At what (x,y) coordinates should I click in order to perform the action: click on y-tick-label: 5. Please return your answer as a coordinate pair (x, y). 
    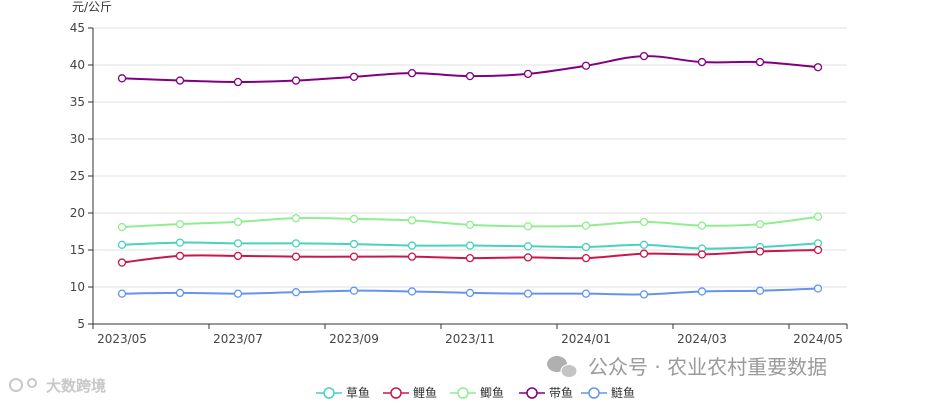
    Looking at the image, I should click on (81, 324).